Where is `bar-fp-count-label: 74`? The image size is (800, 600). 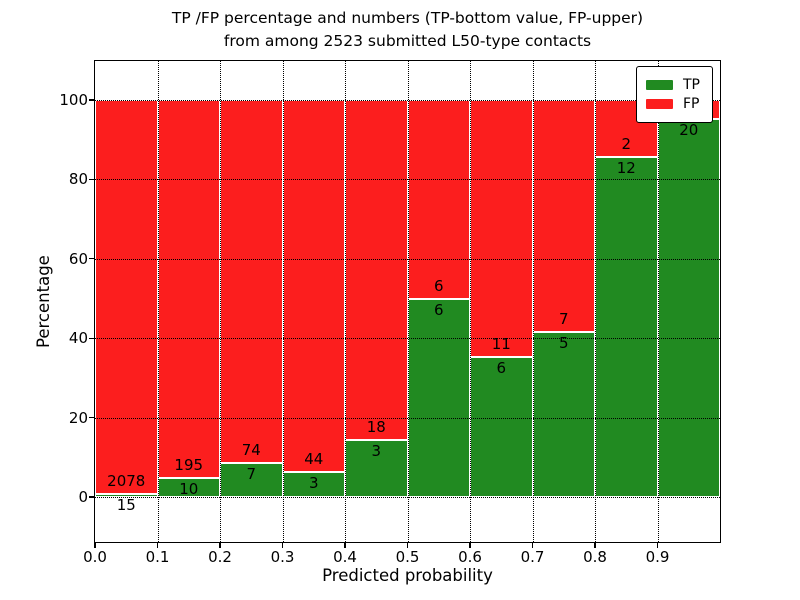 bar-fp-count-label: 74 is located at coordinates (251, 449).